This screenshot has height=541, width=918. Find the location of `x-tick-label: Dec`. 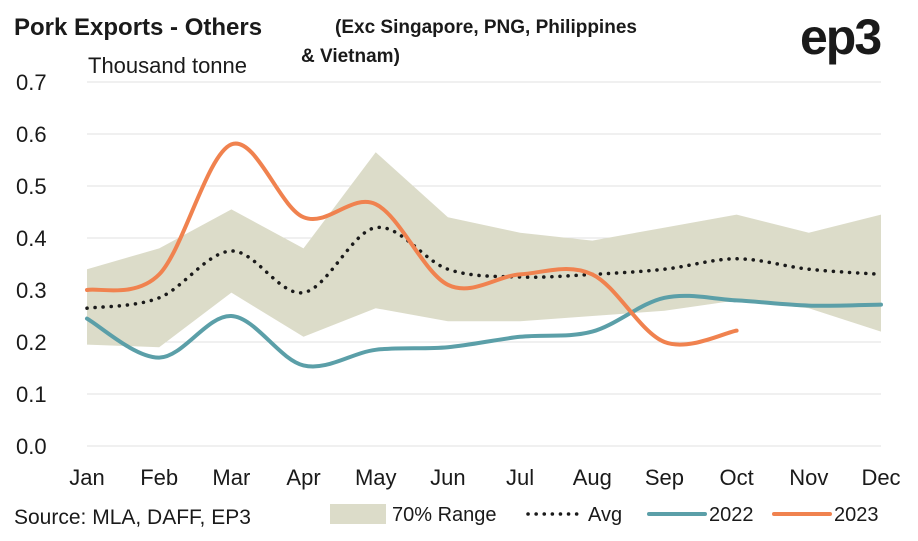

x-tick-label: Dec is located at coordinates (880, 477).